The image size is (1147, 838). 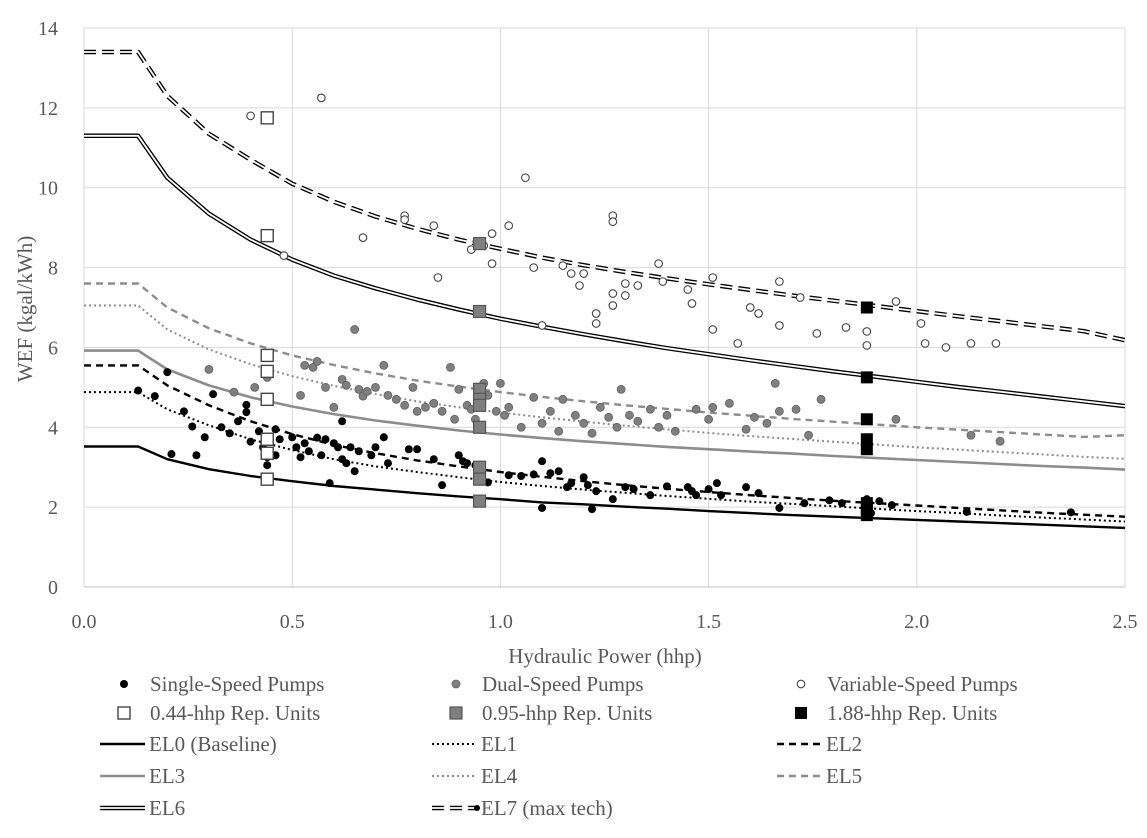 I want to click on y-tick-label: 2, so click(x=53, y=508).